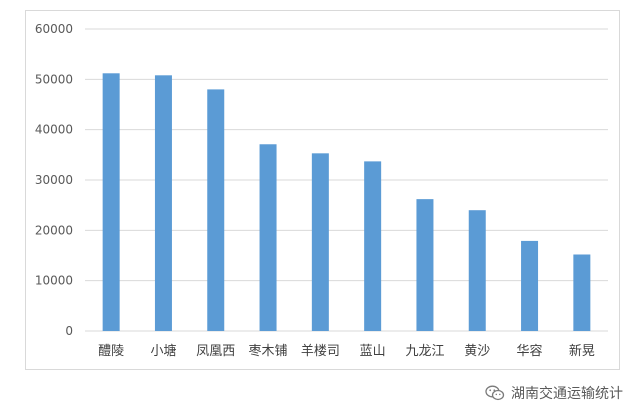 The height and width of the screenshot is (417, 643). Describe the element at coordinates (54, 180) in the screenshot. I see `y-tick-label: 30000` at that location.